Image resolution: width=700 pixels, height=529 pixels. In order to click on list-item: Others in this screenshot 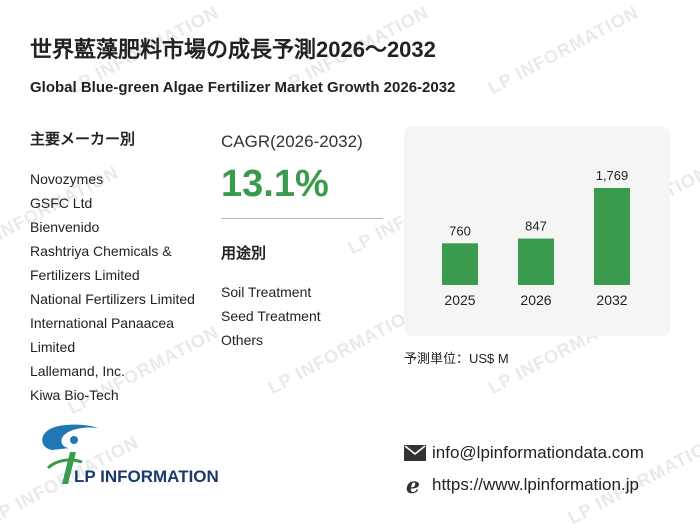, I will do `click(242, 340)`.